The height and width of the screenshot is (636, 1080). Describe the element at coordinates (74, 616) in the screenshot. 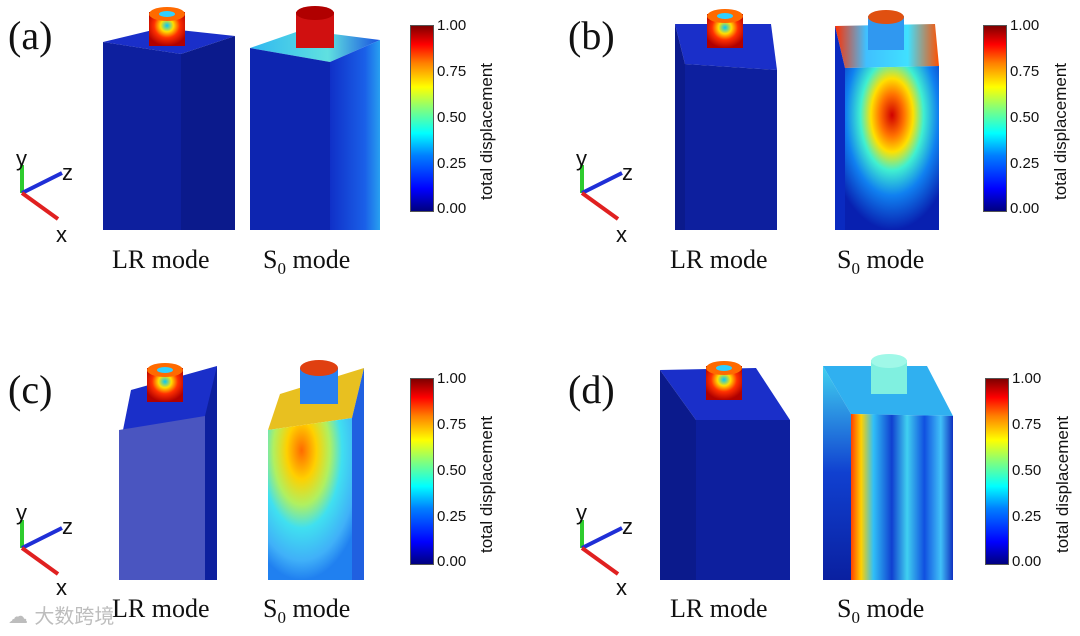

I see `watermark-text: 大数跨境` at that location.